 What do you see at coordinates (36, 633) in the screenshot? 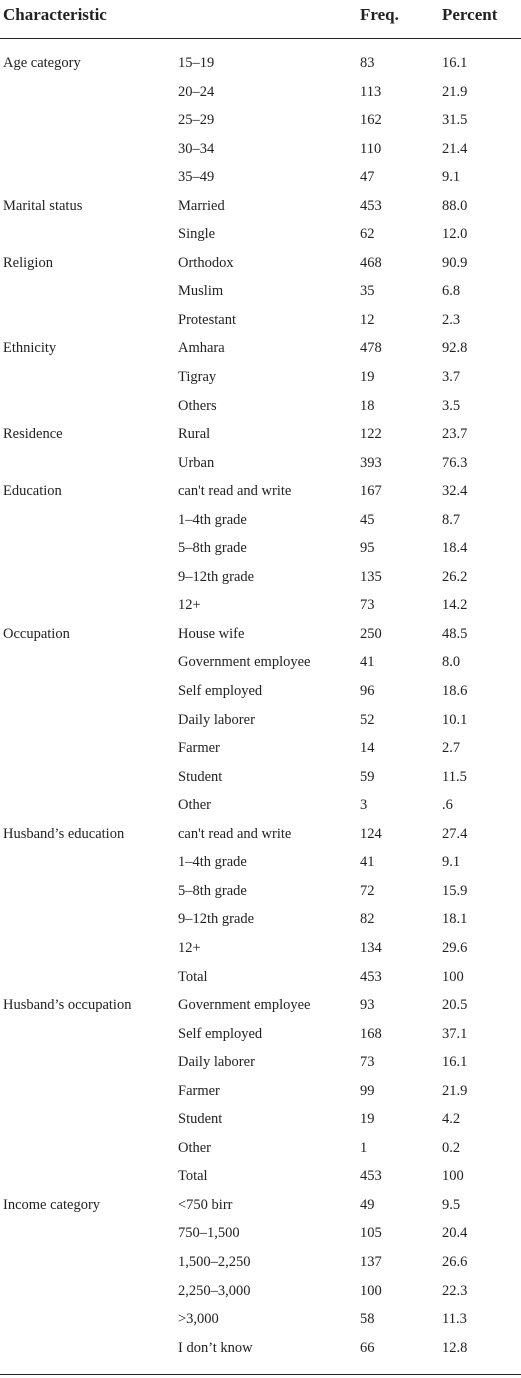
I see `row-characteristic: Occupation` at bounding box center [36, 633].